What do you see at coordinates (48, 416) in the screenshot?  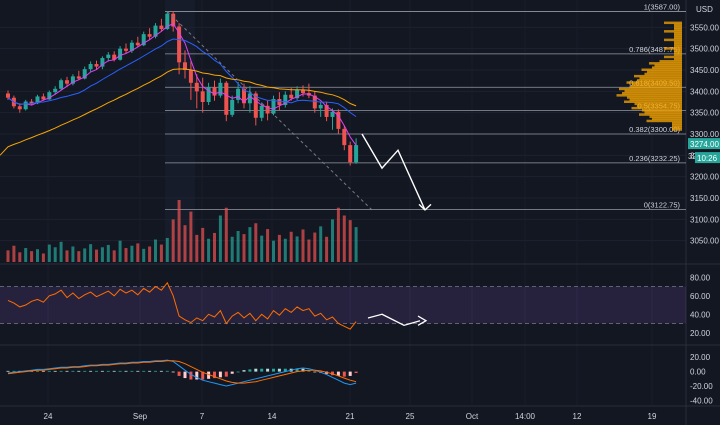 I see `time-tick-label: 24` at bounding box center [48, 416].